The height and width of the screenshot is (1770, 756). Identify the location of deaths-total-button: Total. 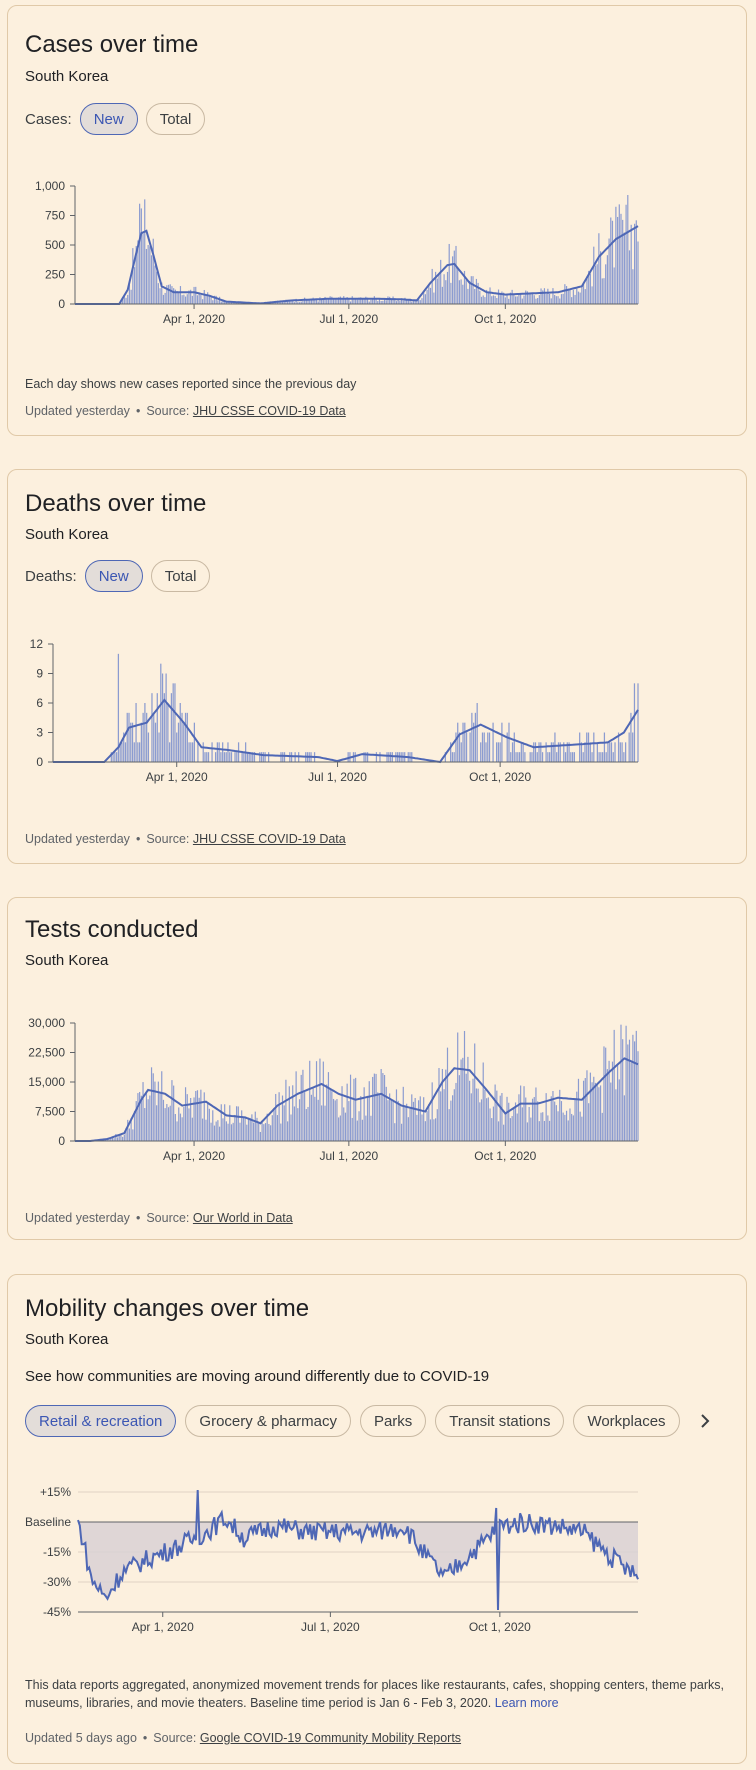
(180, 576).